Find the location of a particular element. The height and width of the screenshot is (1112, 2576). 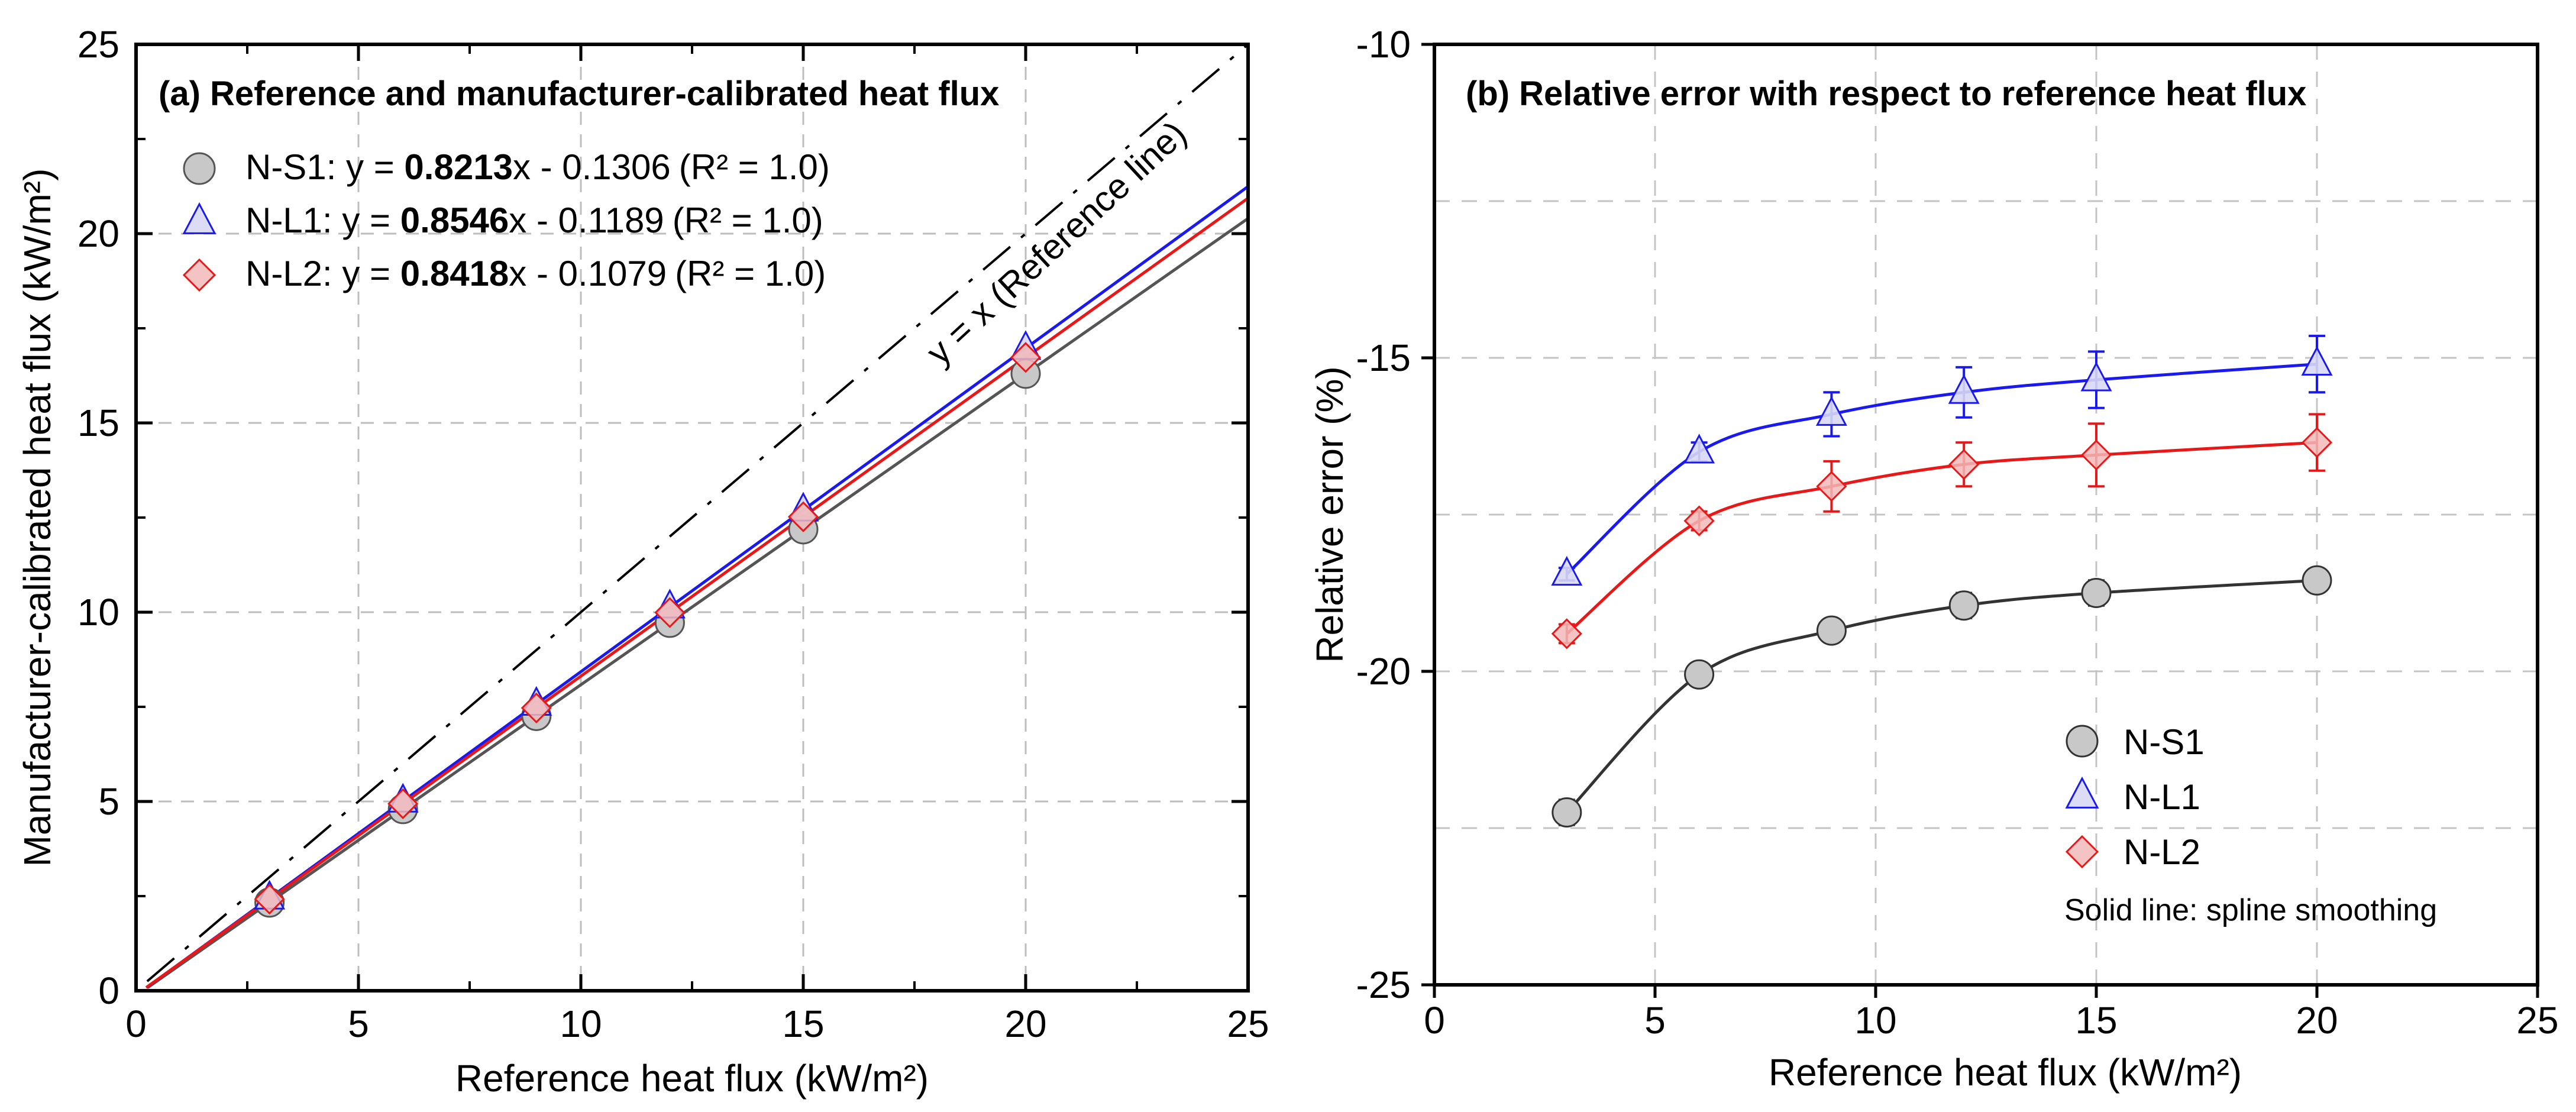

spline-n-l2 is located at coordinates (1942, 538).